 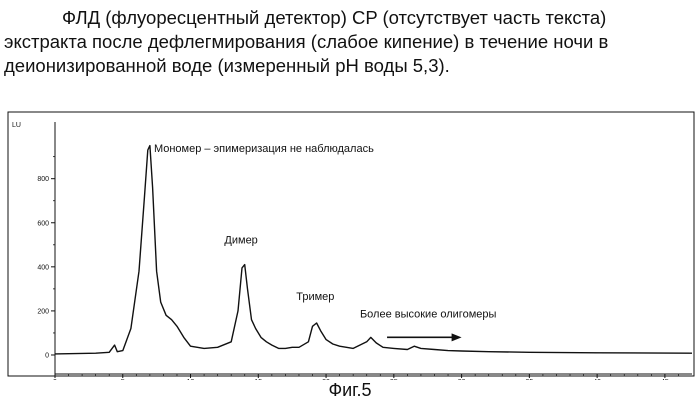 What do you see at coordinates (43, 223) in the screenshot?
I see `y-tick-label: 600` at bounding box center [43, 223].